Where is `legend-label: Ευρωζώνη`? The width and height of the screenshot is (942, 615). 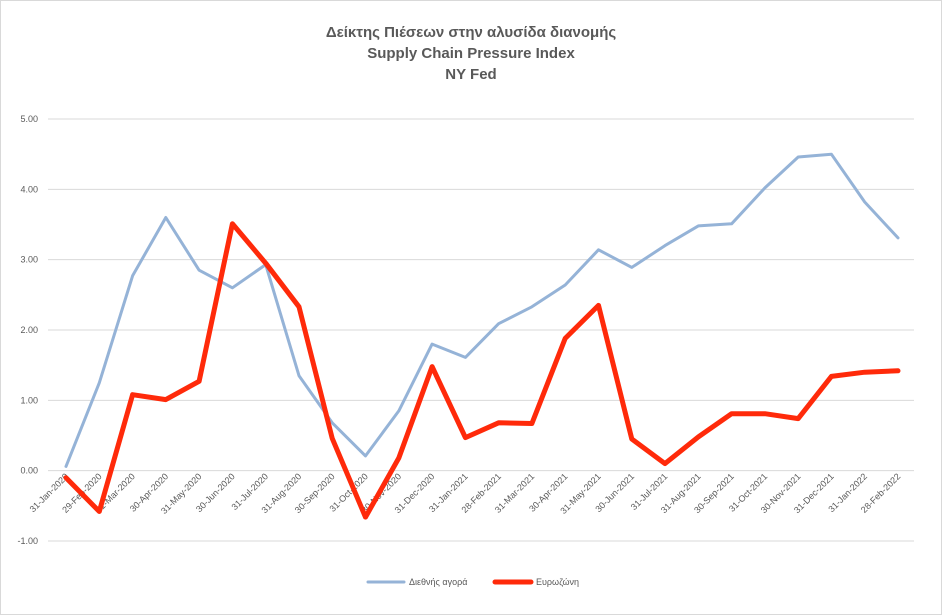 legend-label: Ευρωζώνη is located at coordinates (557, 582).